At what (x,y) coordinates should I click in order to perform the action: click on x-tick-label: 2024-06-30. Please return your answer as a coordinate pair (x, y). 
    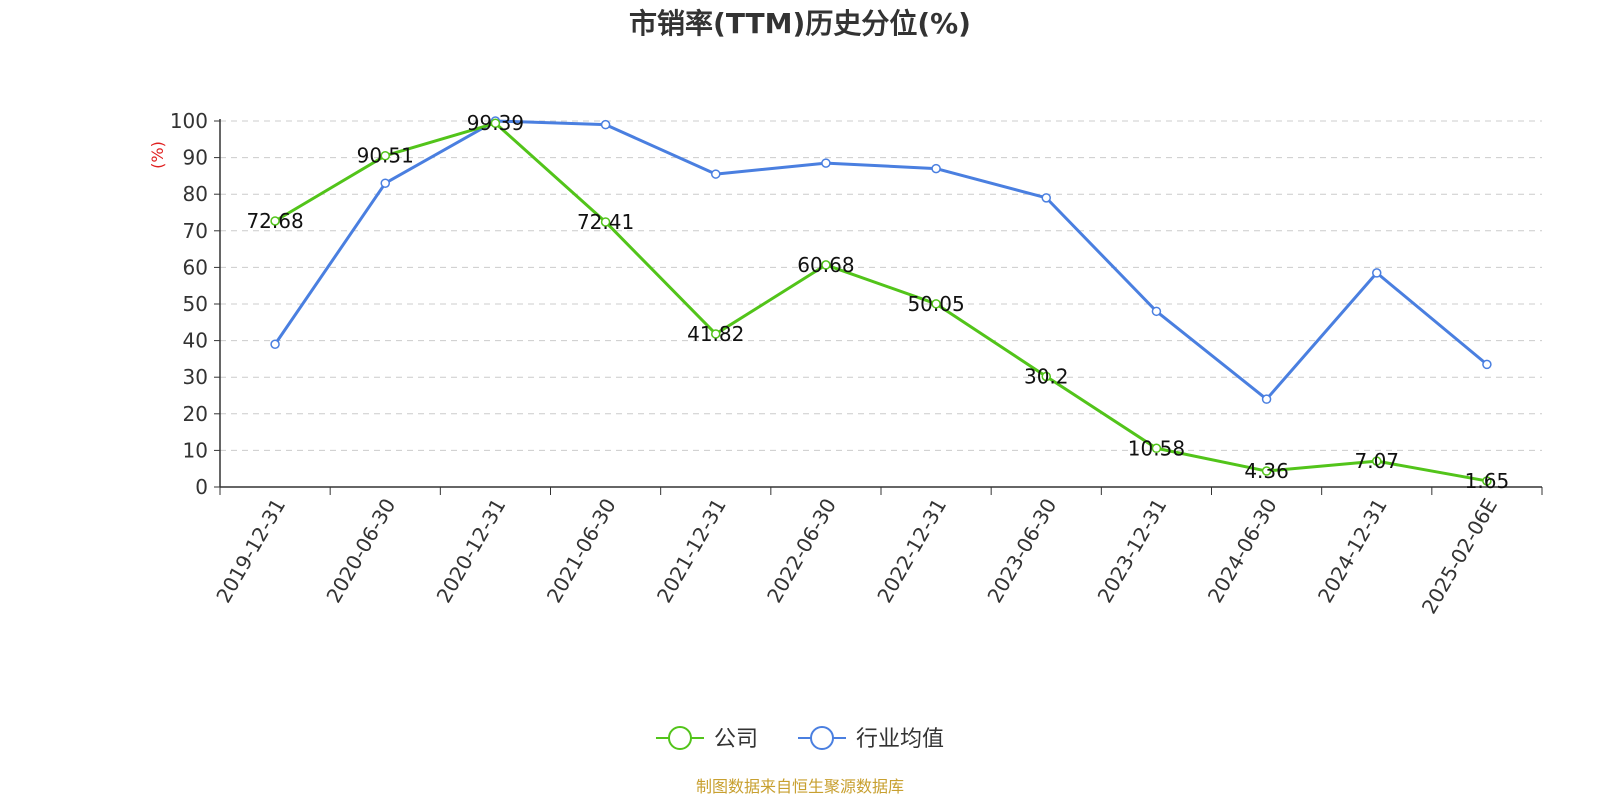
    Looking at the image, I should click on (1242, 550).